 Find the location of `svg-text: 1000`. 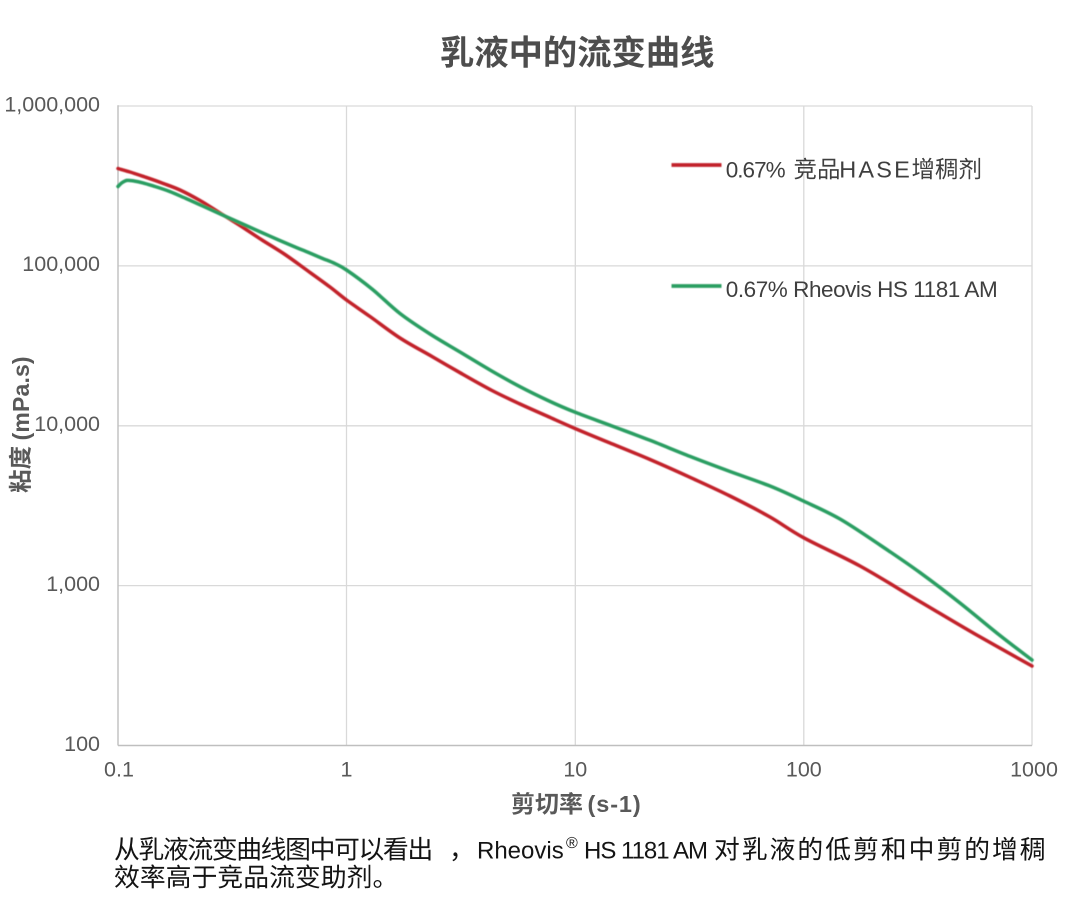

svg-text: 1000 is located at coordinates (1034, 770).